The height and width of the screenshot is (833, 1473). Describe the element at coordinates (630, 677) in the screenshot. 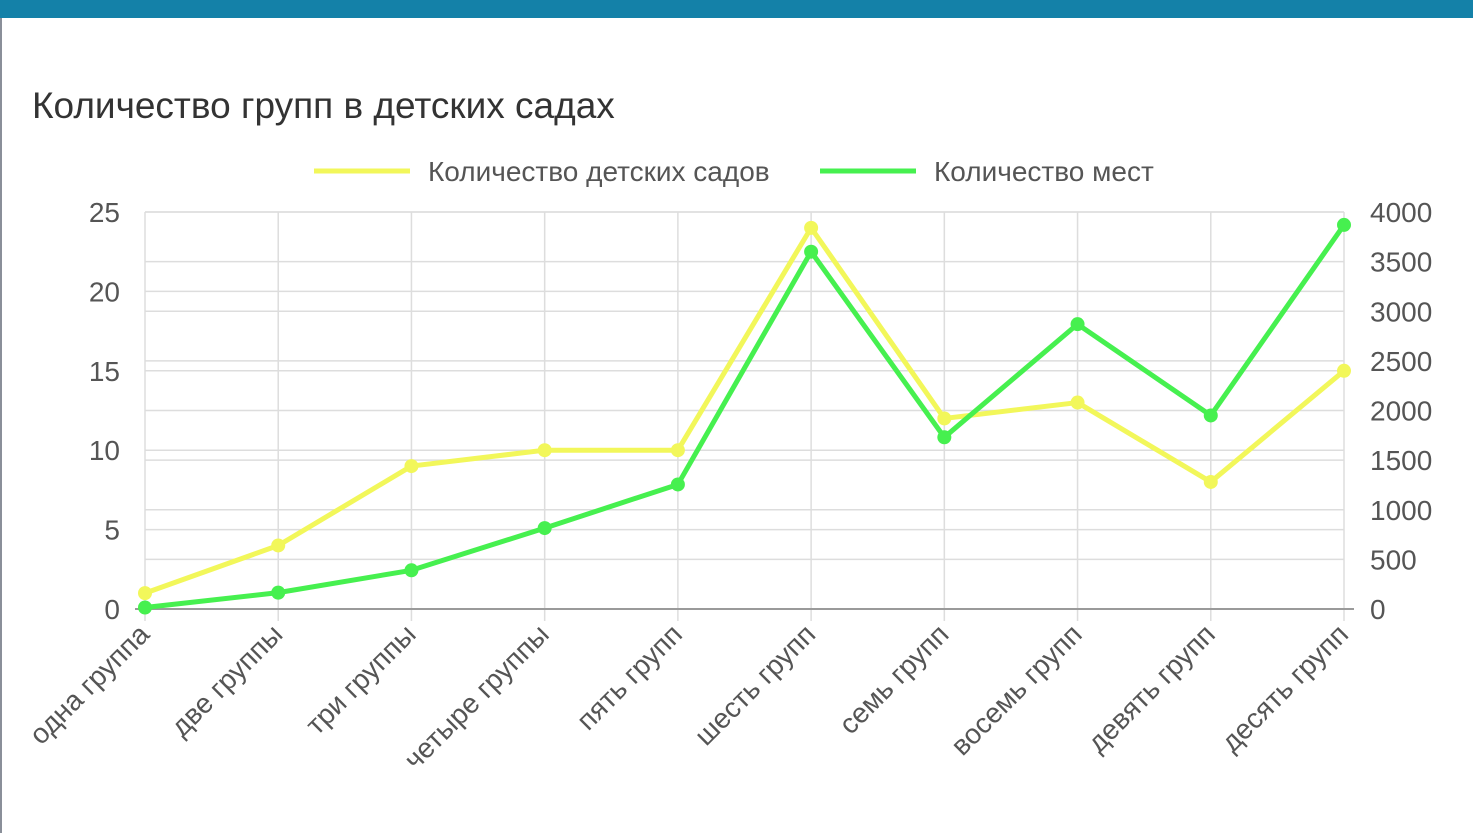

I see `x-tick-label: пять групп` at that location.